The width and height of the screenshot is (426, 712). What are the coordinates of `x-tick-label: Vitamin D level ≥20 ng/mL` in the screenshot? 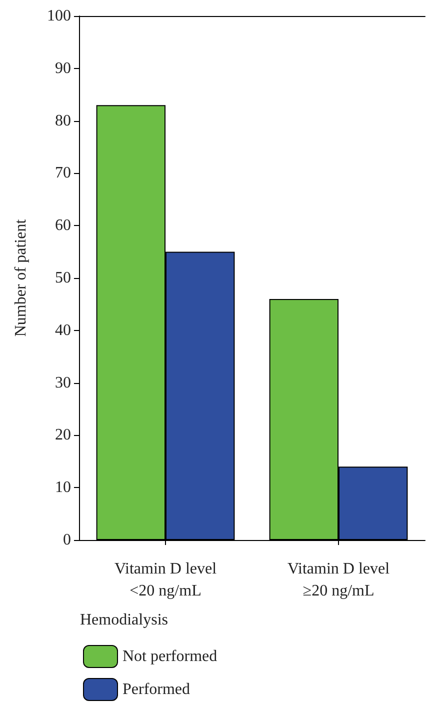 It's located at (338, 580).